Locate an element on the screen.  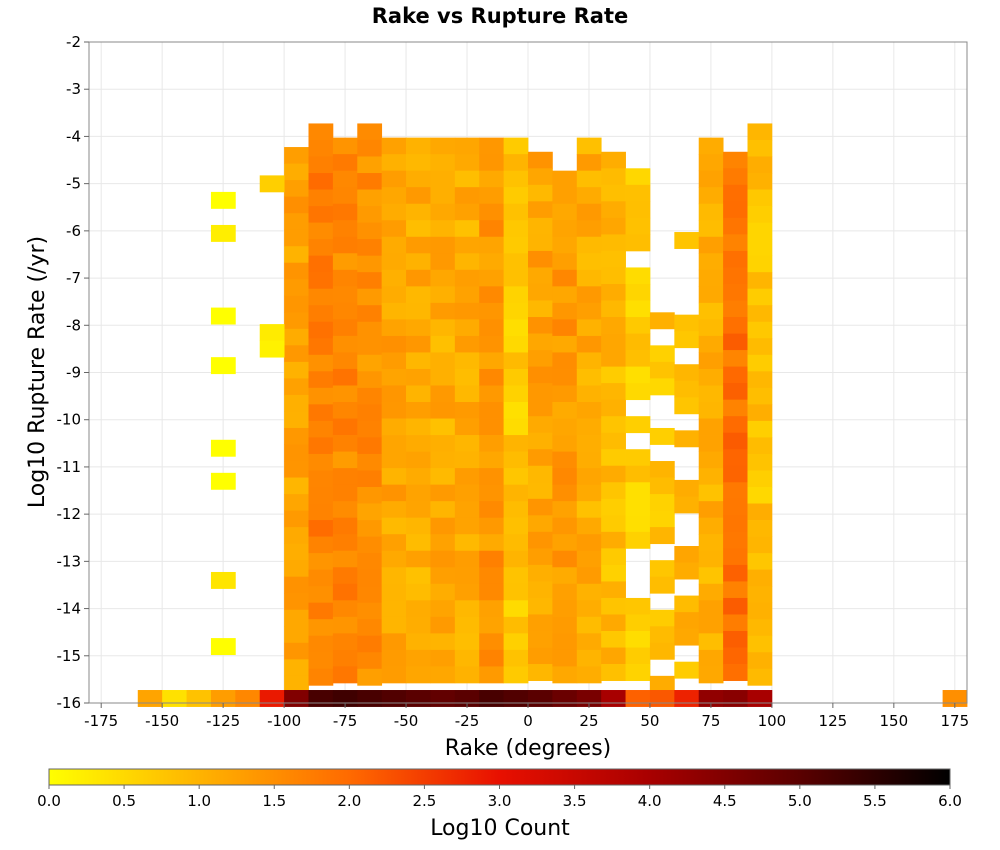
y-tick-label: -16 is located at coordinates (69, 703).